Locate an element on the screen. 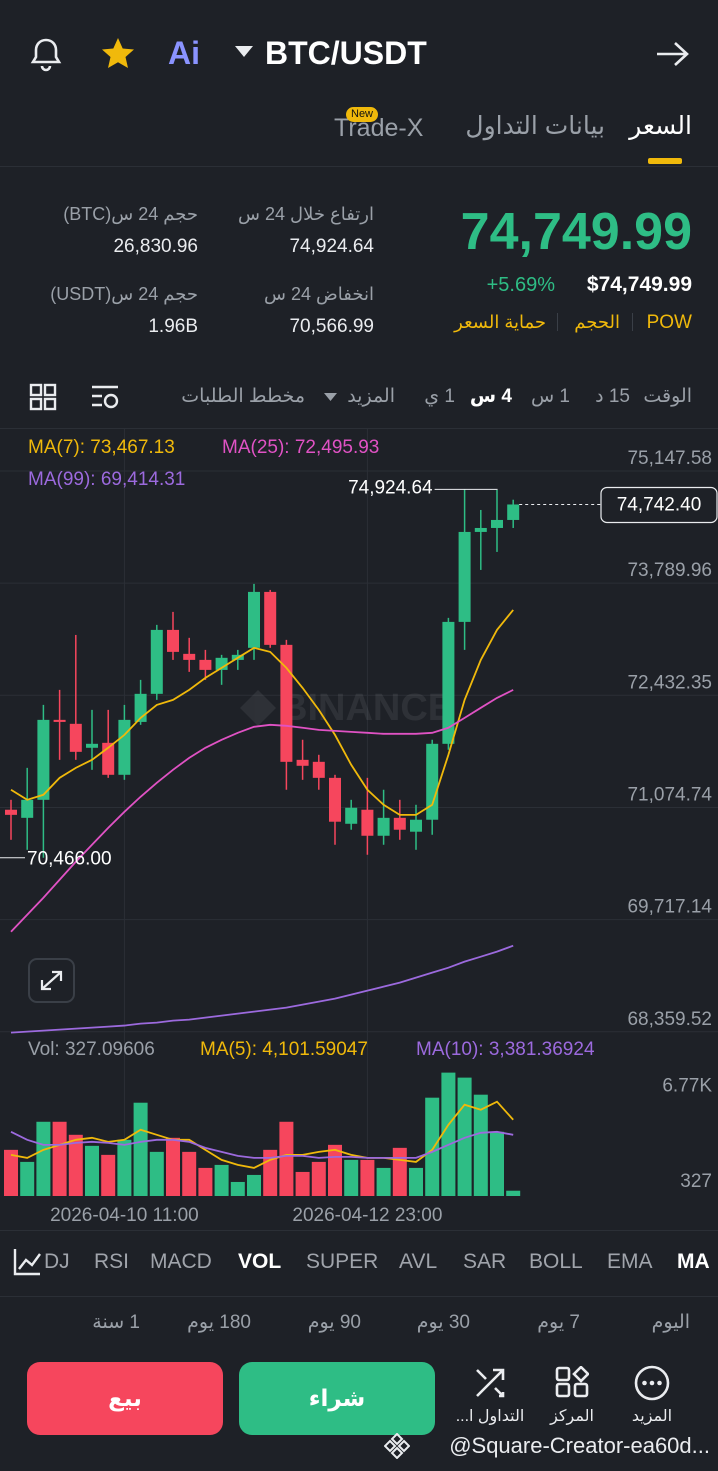  indicator: DJ is located at coordinates (57, 1261).